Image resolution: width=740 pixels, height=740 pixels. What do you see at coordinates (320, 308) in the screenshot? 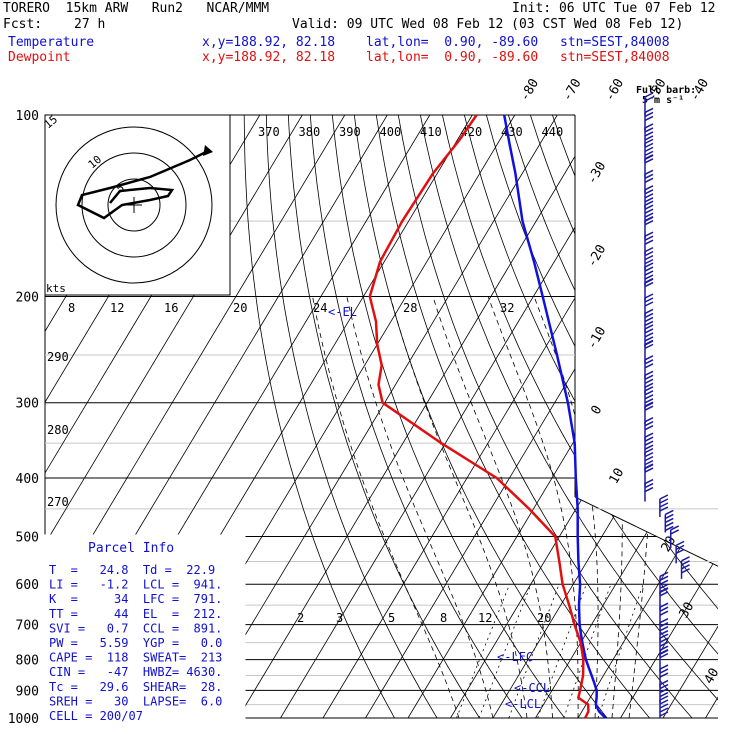
I see `mixing-ratio-label: 24` at bounding box center [320, 308].